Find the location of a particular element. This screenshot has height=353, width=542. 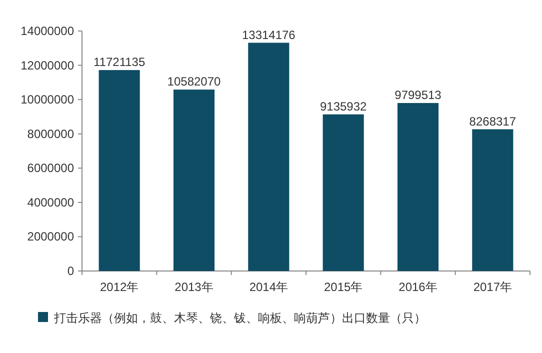

y-tick-label: 10000000 is located at coordinates (47, 99).